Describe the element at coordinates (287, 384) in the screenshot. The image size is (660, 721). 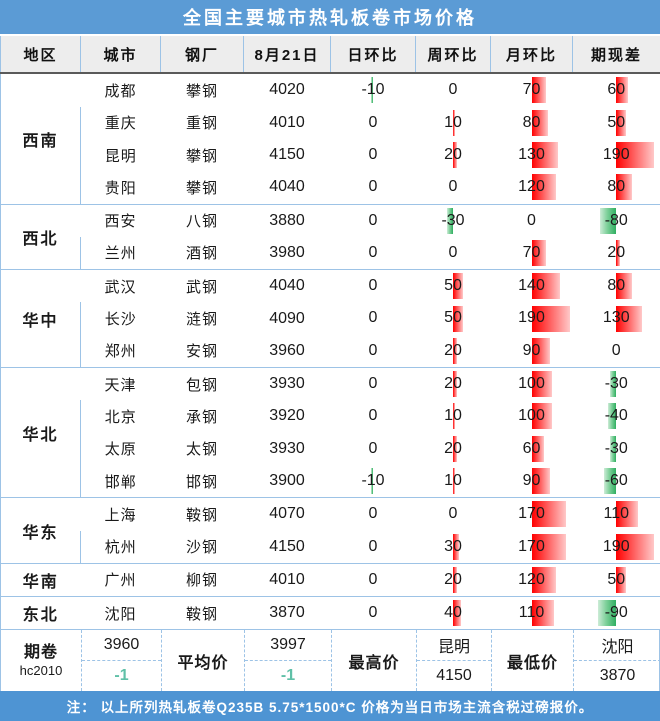
I see `price-cell: 3930` at that location.